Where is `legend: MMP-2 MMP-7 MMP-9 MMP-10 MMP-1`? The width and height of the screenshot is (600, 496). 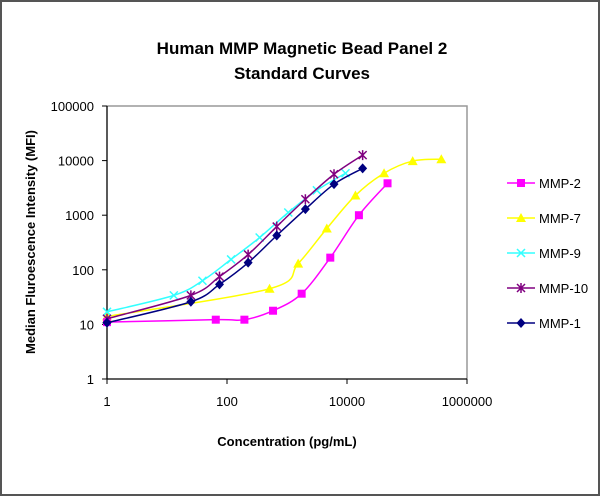 legend: MMP-2 MMP-7 MMP-9 MMP-10 MMP-1 is located at coordinates (547, 253).